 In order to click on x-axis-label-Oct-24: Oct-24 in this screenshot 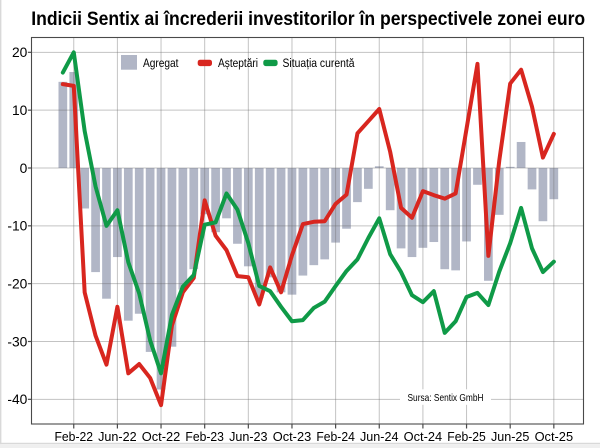, I will do `click(423, 436)`.